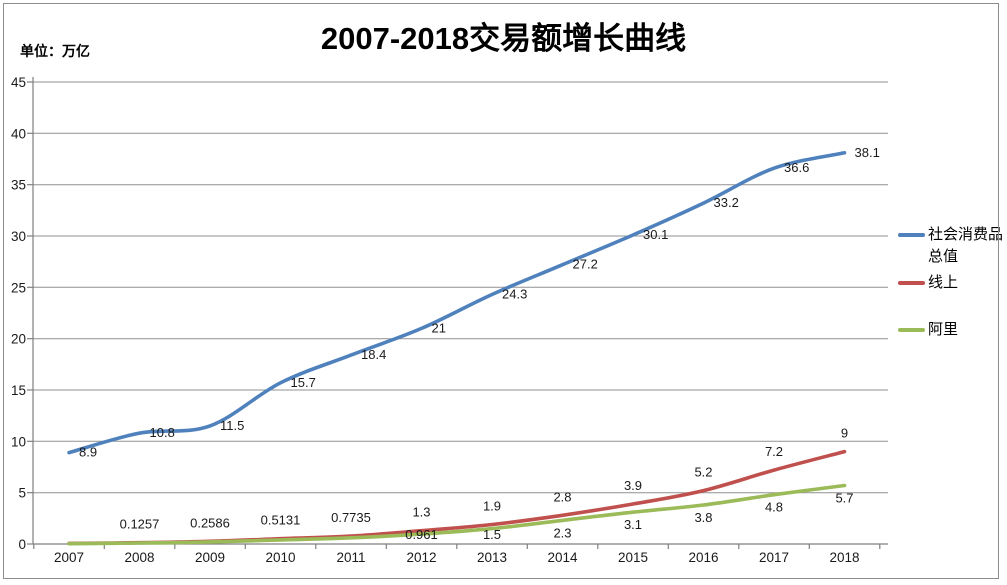 The height and width of the screenshot is (585, 1007). Describe the element at coordinates (55, 51) in the screenshot. I see `unit-label: 单位：万亿` at that location.